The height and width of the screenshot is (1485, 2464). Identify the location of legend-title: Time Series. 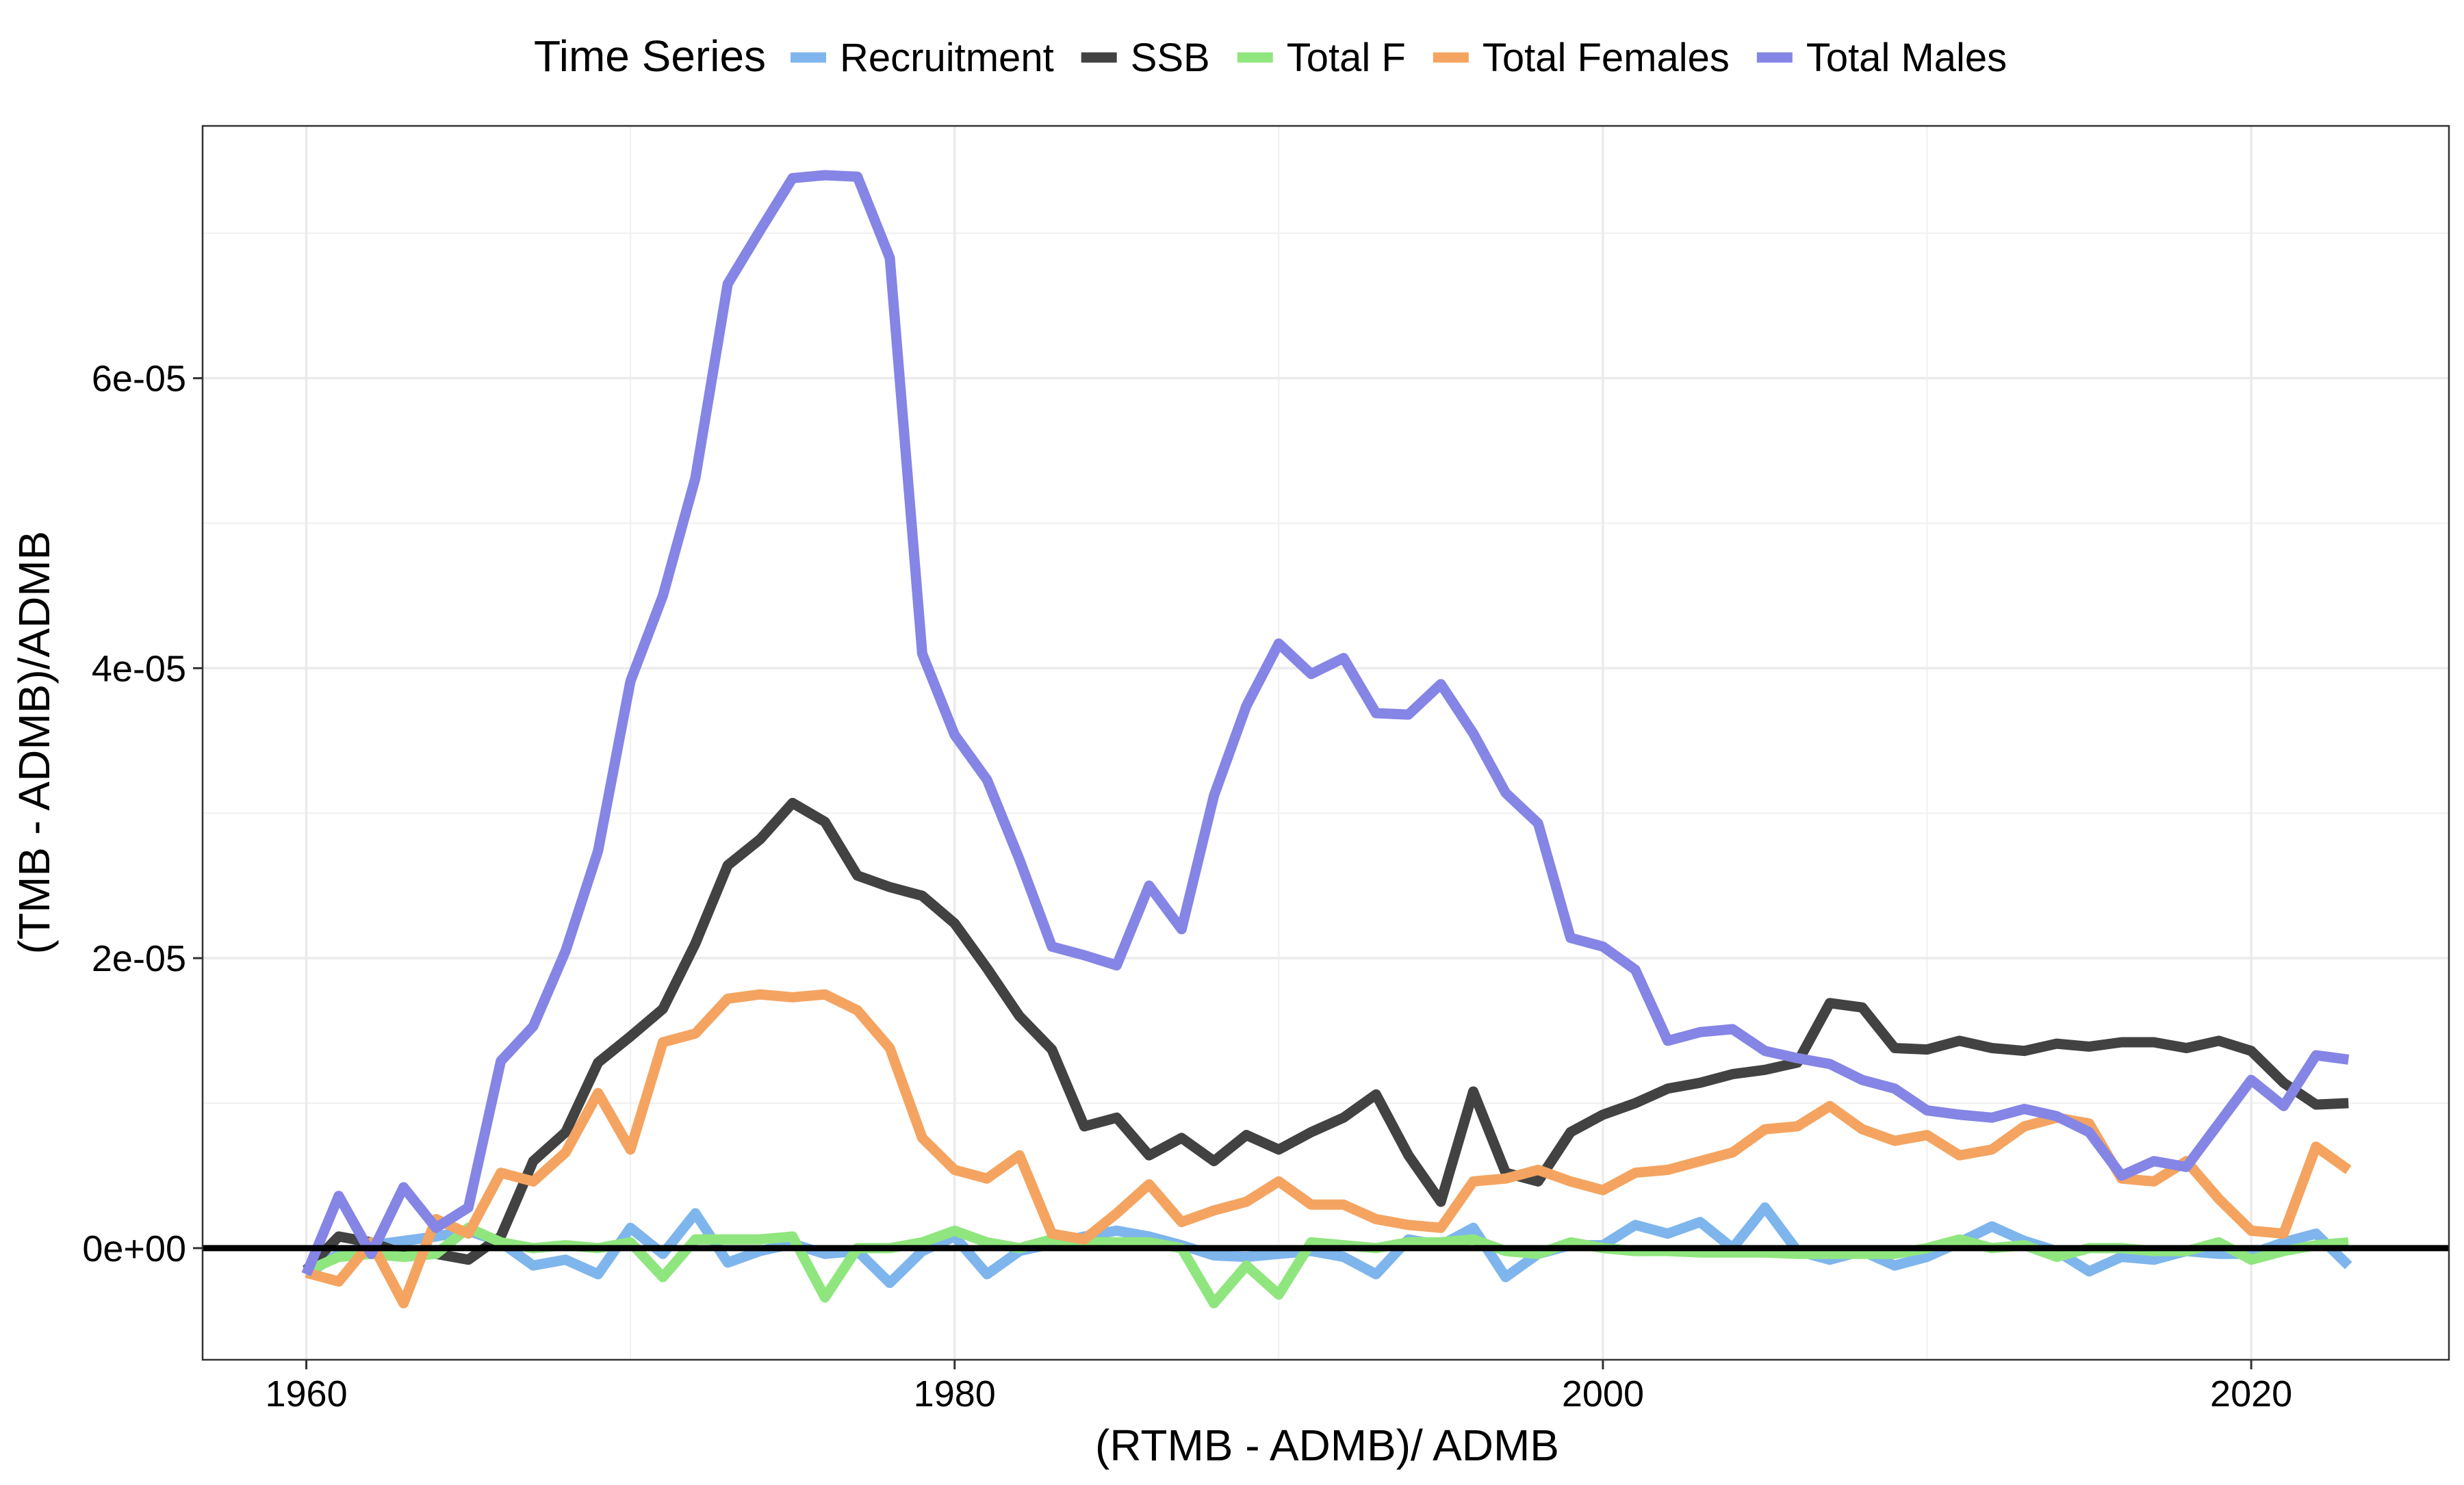
(650, 56).